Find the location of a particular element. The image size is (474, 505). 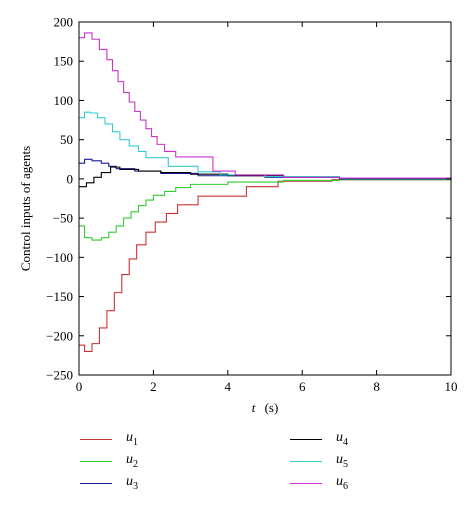

legend-item-u6: u6 is located at coordinates (319, 483).